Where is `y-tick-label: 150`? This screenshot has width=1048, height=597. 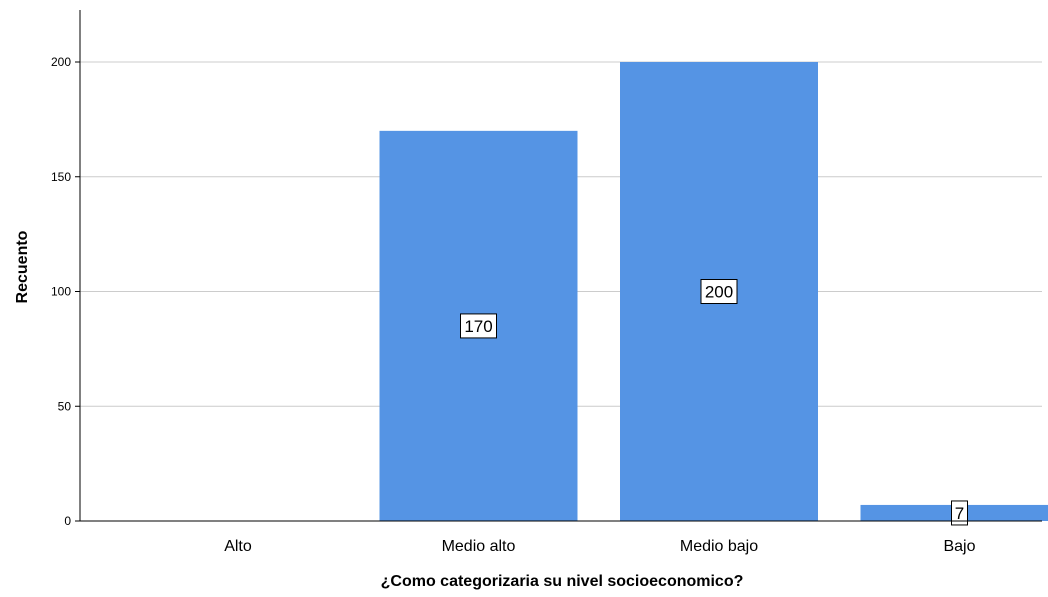
y-tick-label: 150 is located at coordinates (61, 177).